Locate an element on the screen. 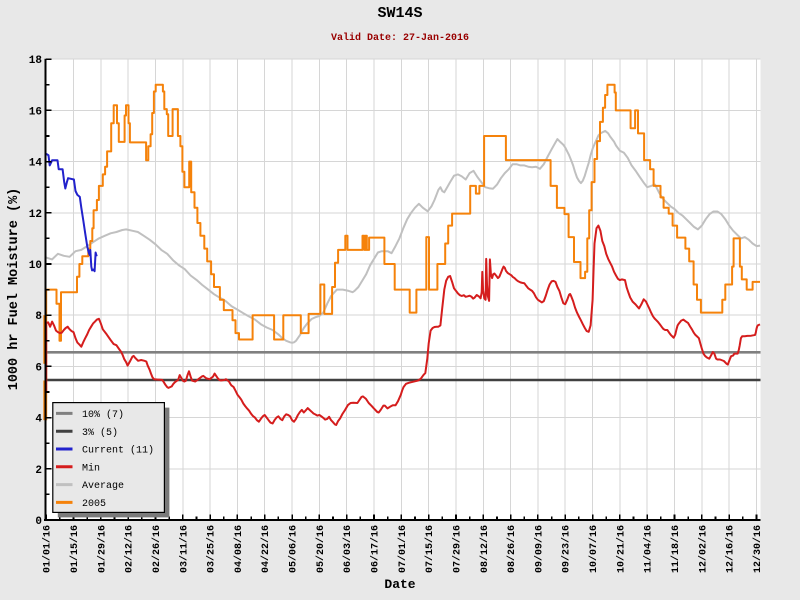  svg-text: 6 is located at coordinates (38, 368).